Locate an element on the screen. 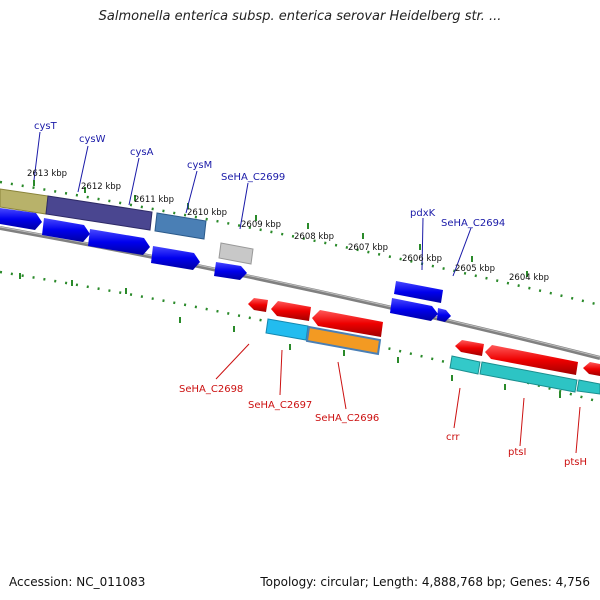 Image resolution: width=600 pixels, height=600 pixels. tick-label: 2607 kbp is located at coordinates (368, 248).